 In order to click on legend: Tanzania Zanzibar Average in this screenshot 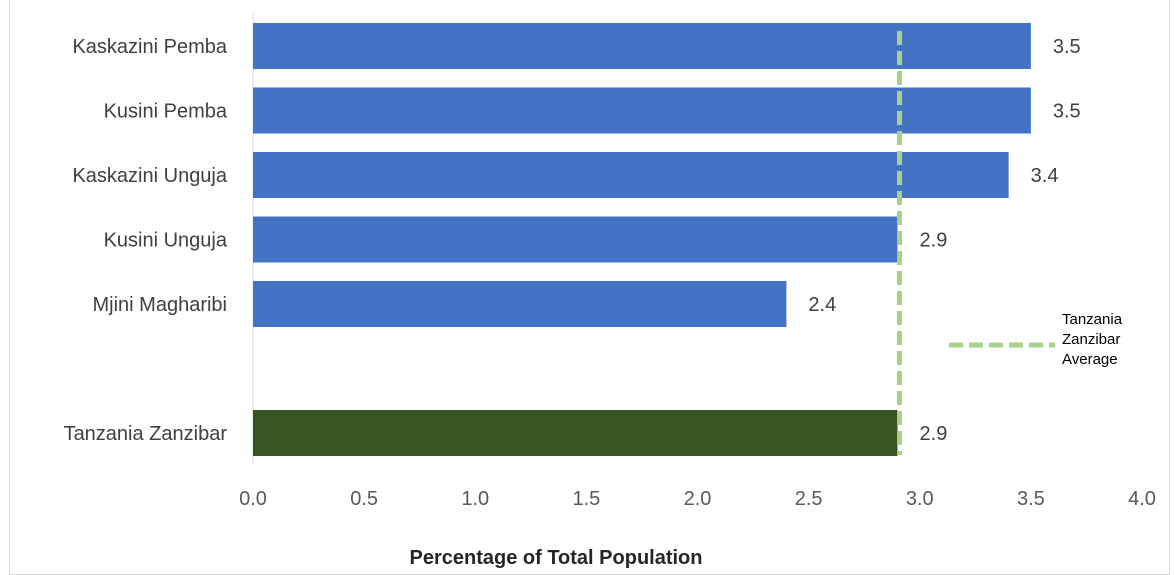, I will do `click(1036, 339)`.